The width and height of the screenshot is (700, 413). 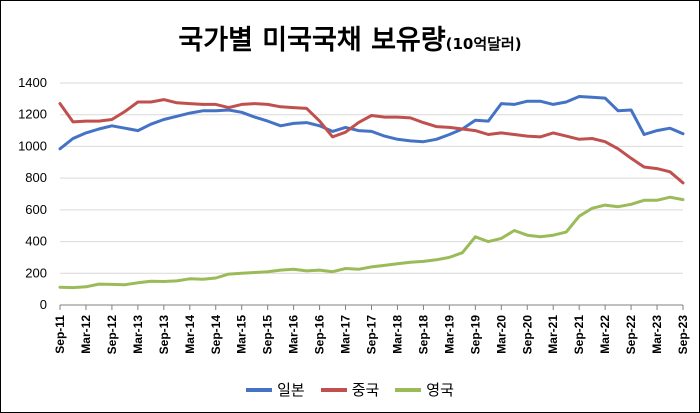 I want to click on chart-title: 국가별 미국국채 보유량(10억달러), so click(x=350, y=37).